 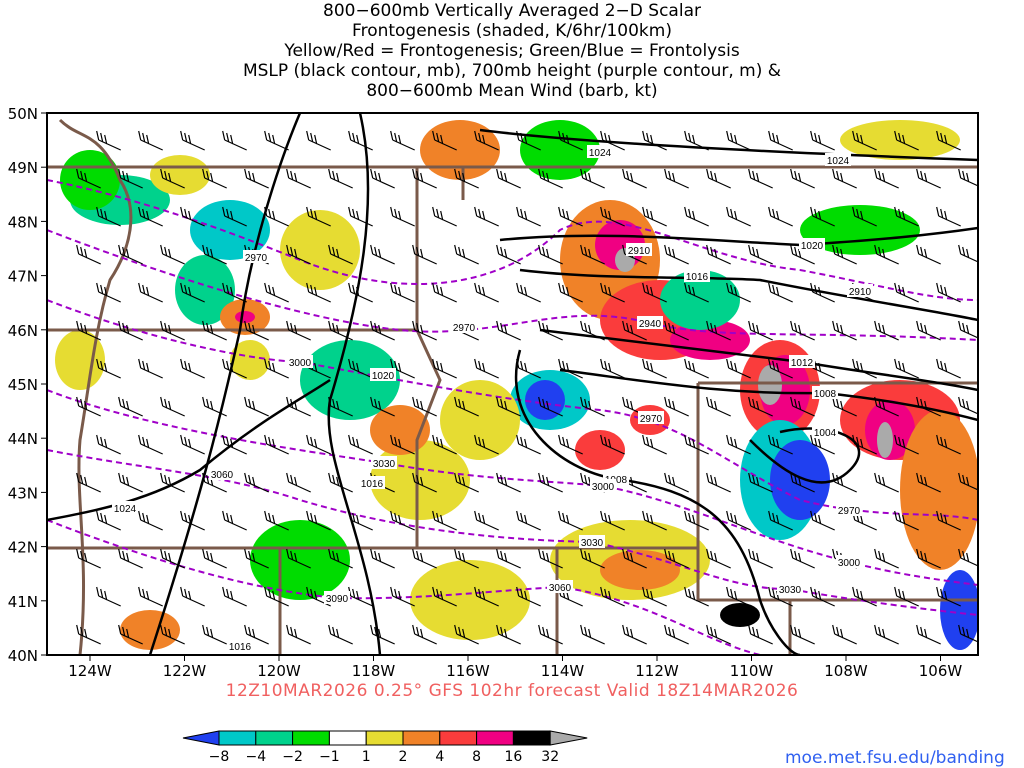 What do you see at coordinates (825, 394) in the screenshot?
I see `mslp-label: 1008` at bounding box center [825, 394].